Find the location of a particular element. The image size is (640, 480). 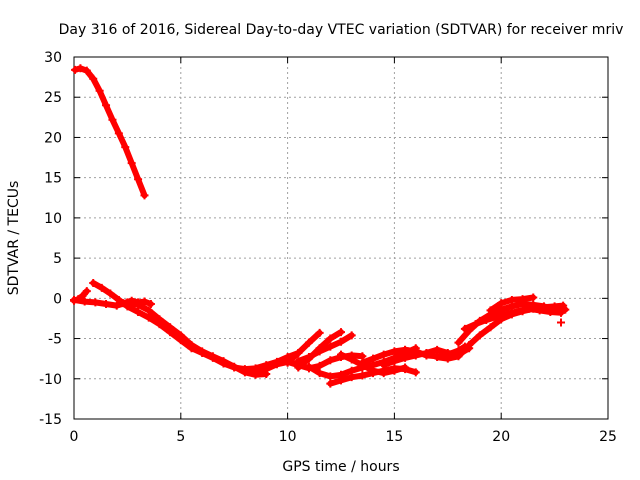

x-tick-label: 15 is located at coordinates (394, 437).